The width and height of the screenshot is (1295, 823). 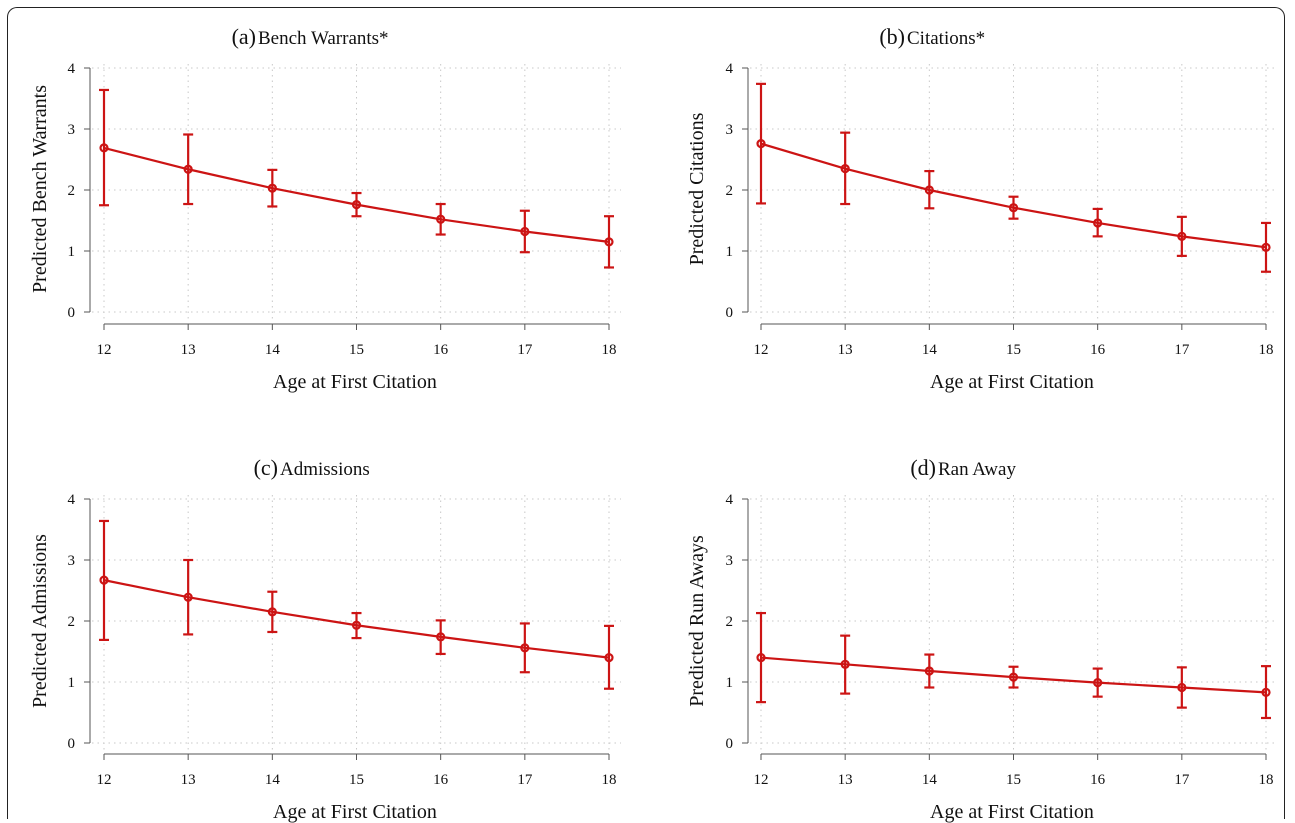 What do you see at coordinates (730, 130) in the screenshot?
I see `panel-b-y-tick-label: 3` at bounding box center [730, 130].